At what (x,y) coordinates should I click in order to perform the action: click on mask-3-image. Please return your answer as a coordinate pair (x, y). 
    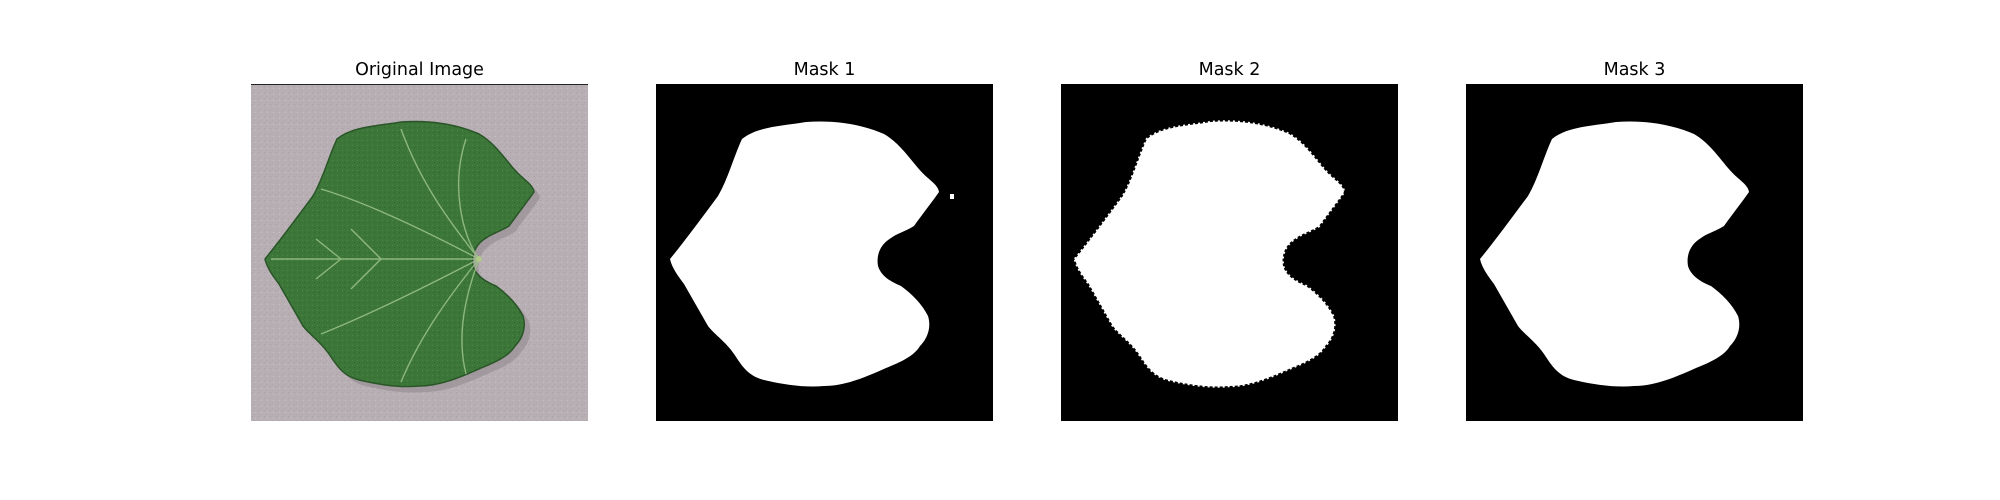
    Looking at the image, I should click on (1634, 252).